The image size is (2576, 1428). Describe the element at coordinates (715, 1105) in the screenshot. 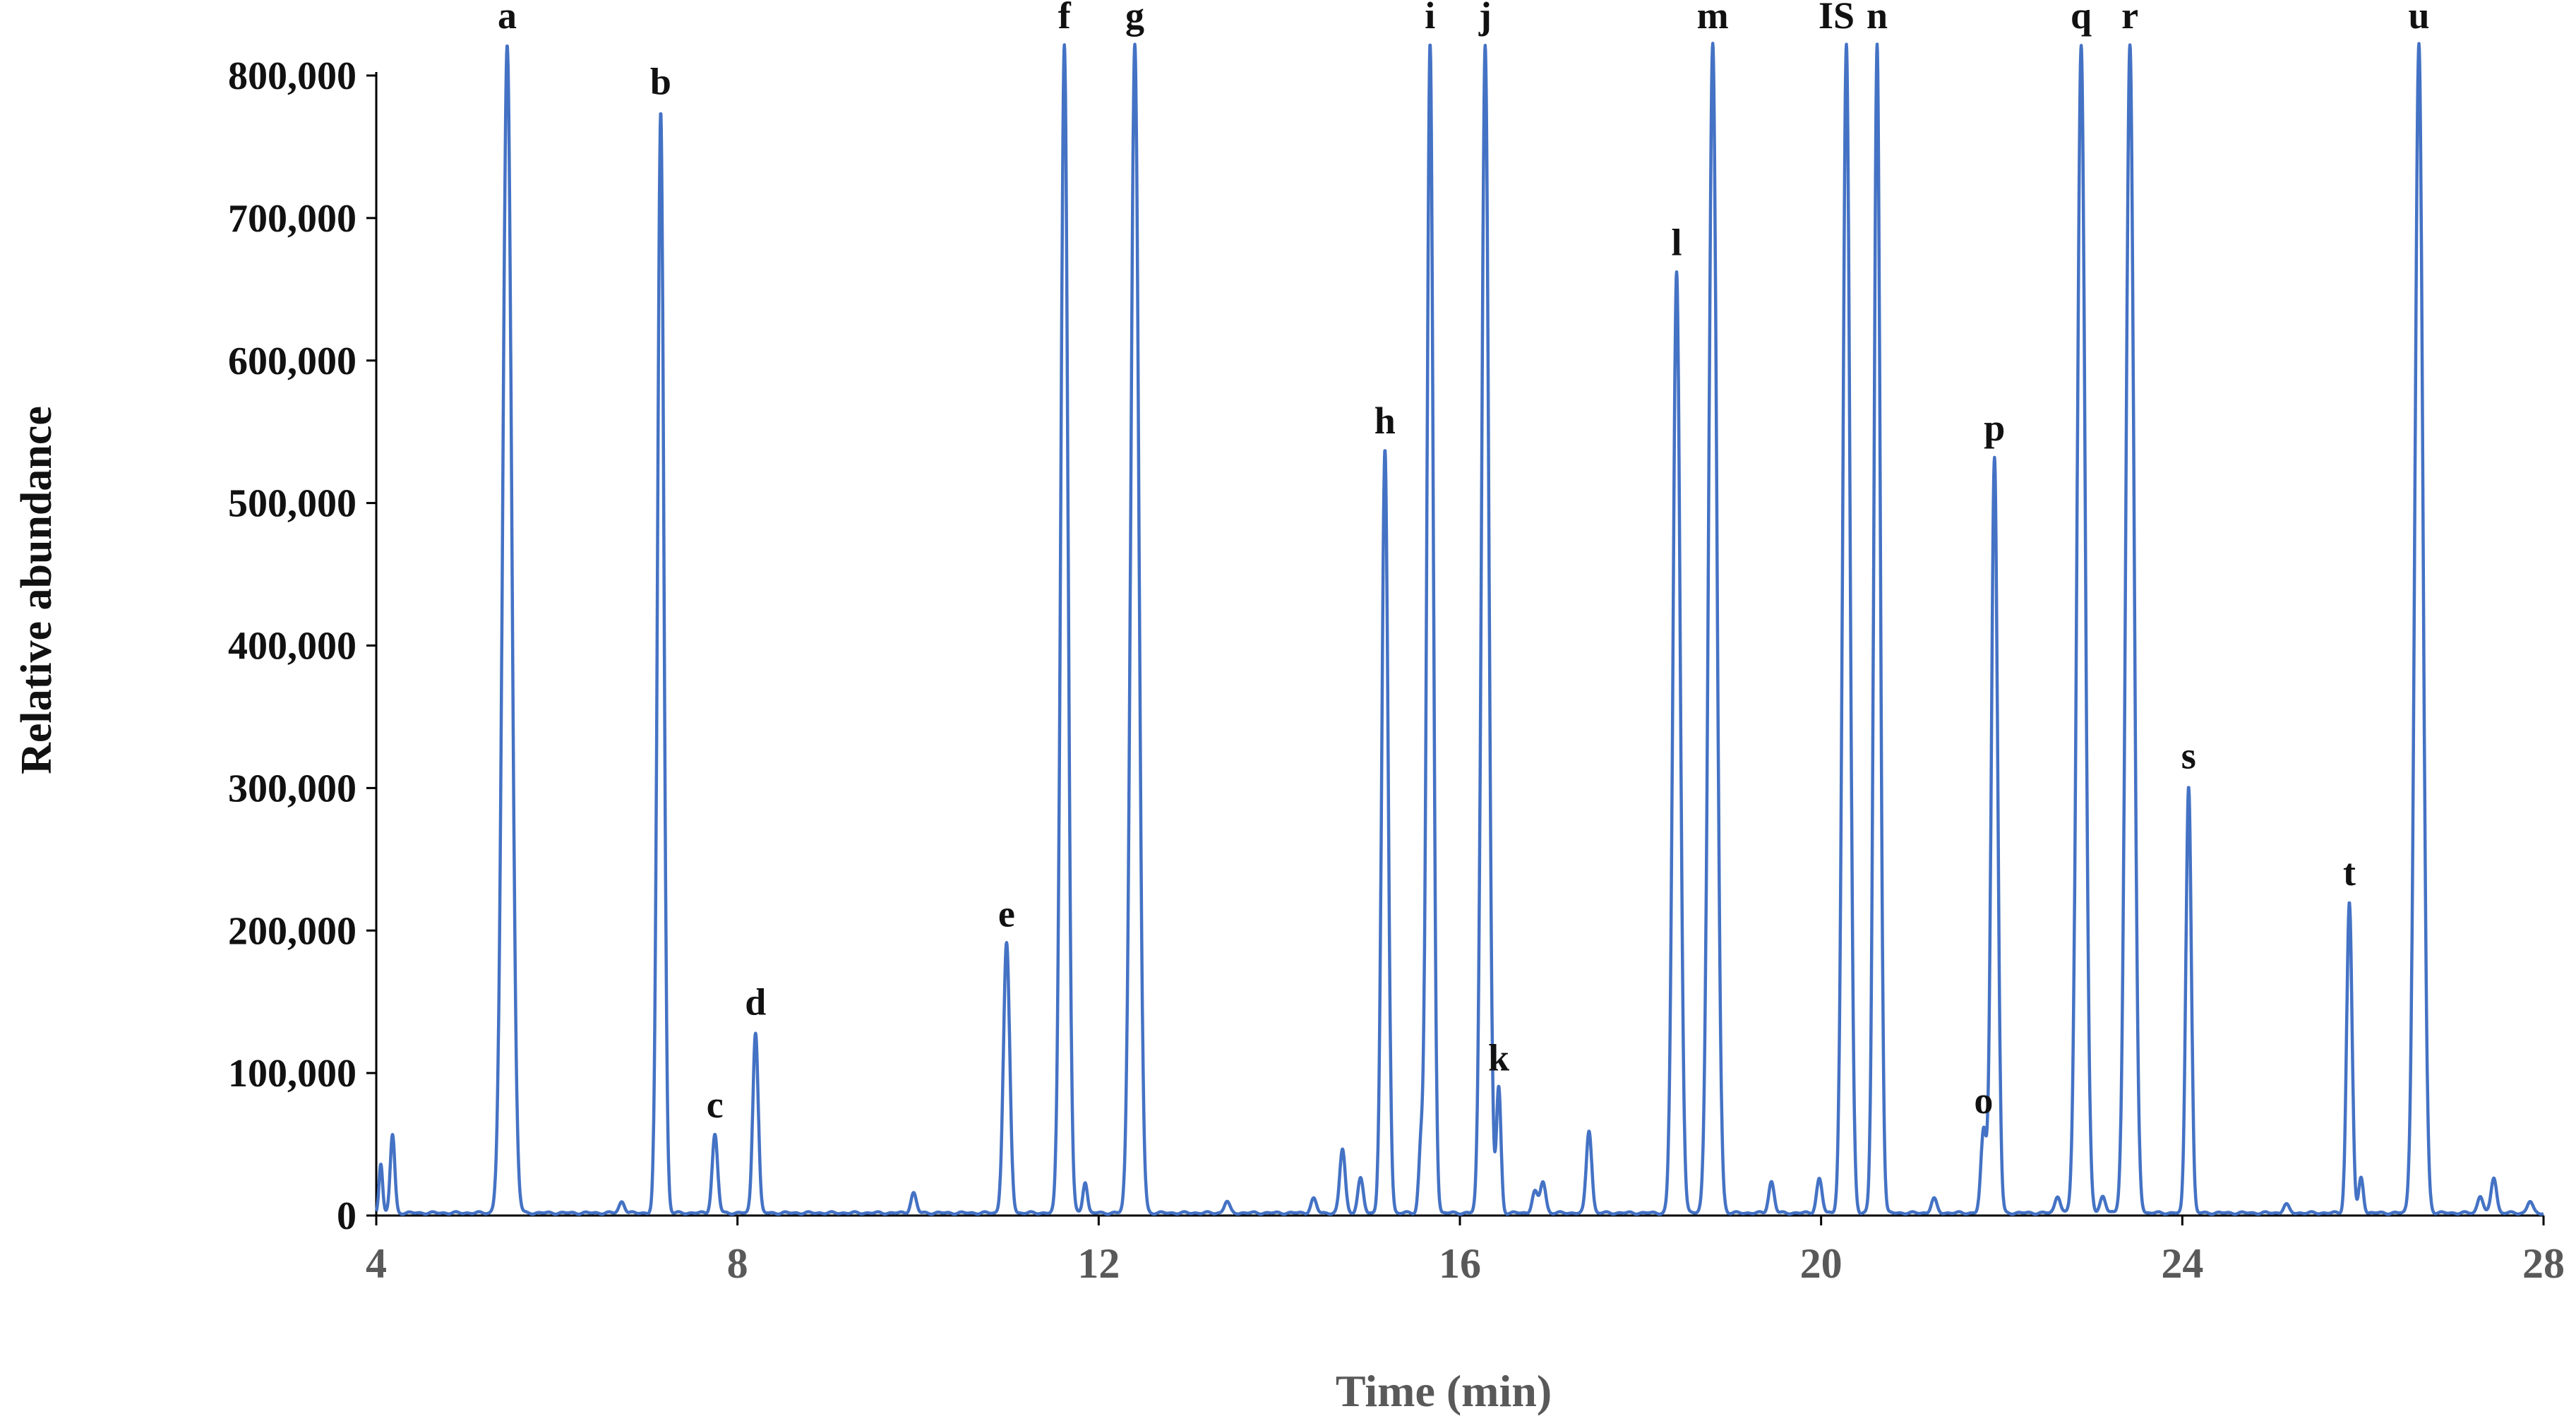

I see `peak-label-c: c` at that location.